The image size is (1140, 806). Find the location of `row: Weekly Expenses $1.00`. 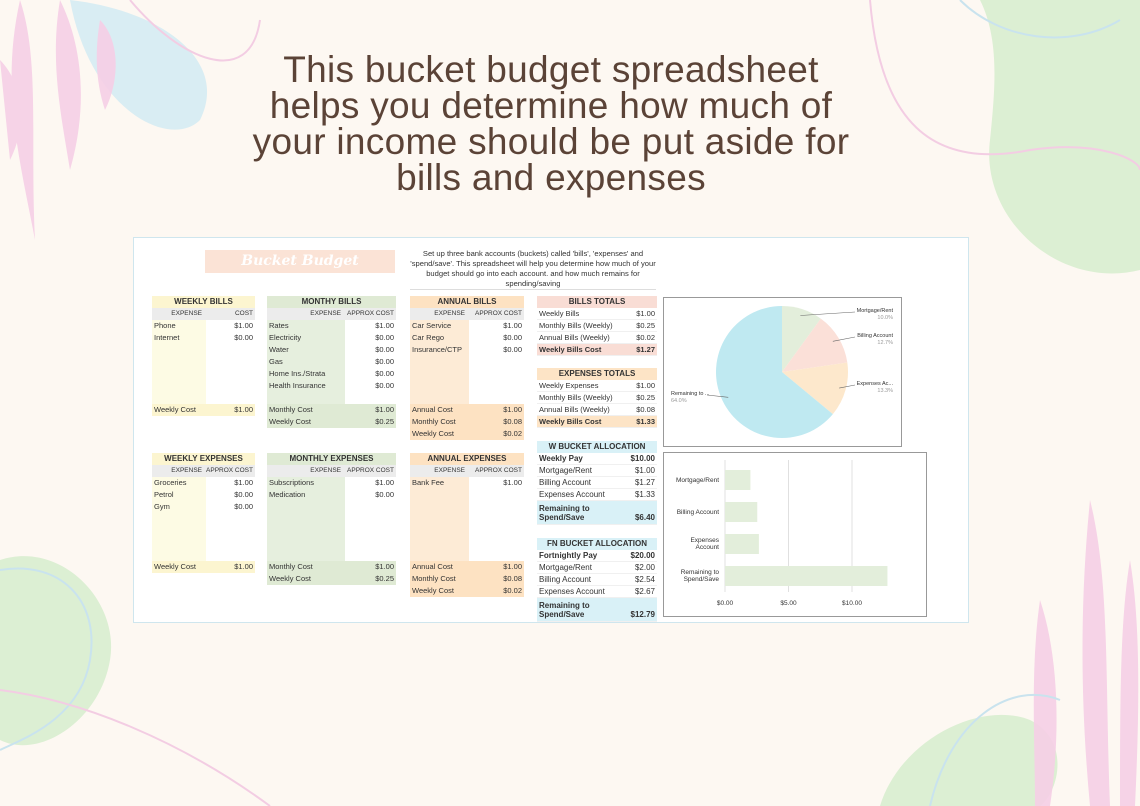

row: Weekly Expenses $1.00 is located at coordinates (597, 386).